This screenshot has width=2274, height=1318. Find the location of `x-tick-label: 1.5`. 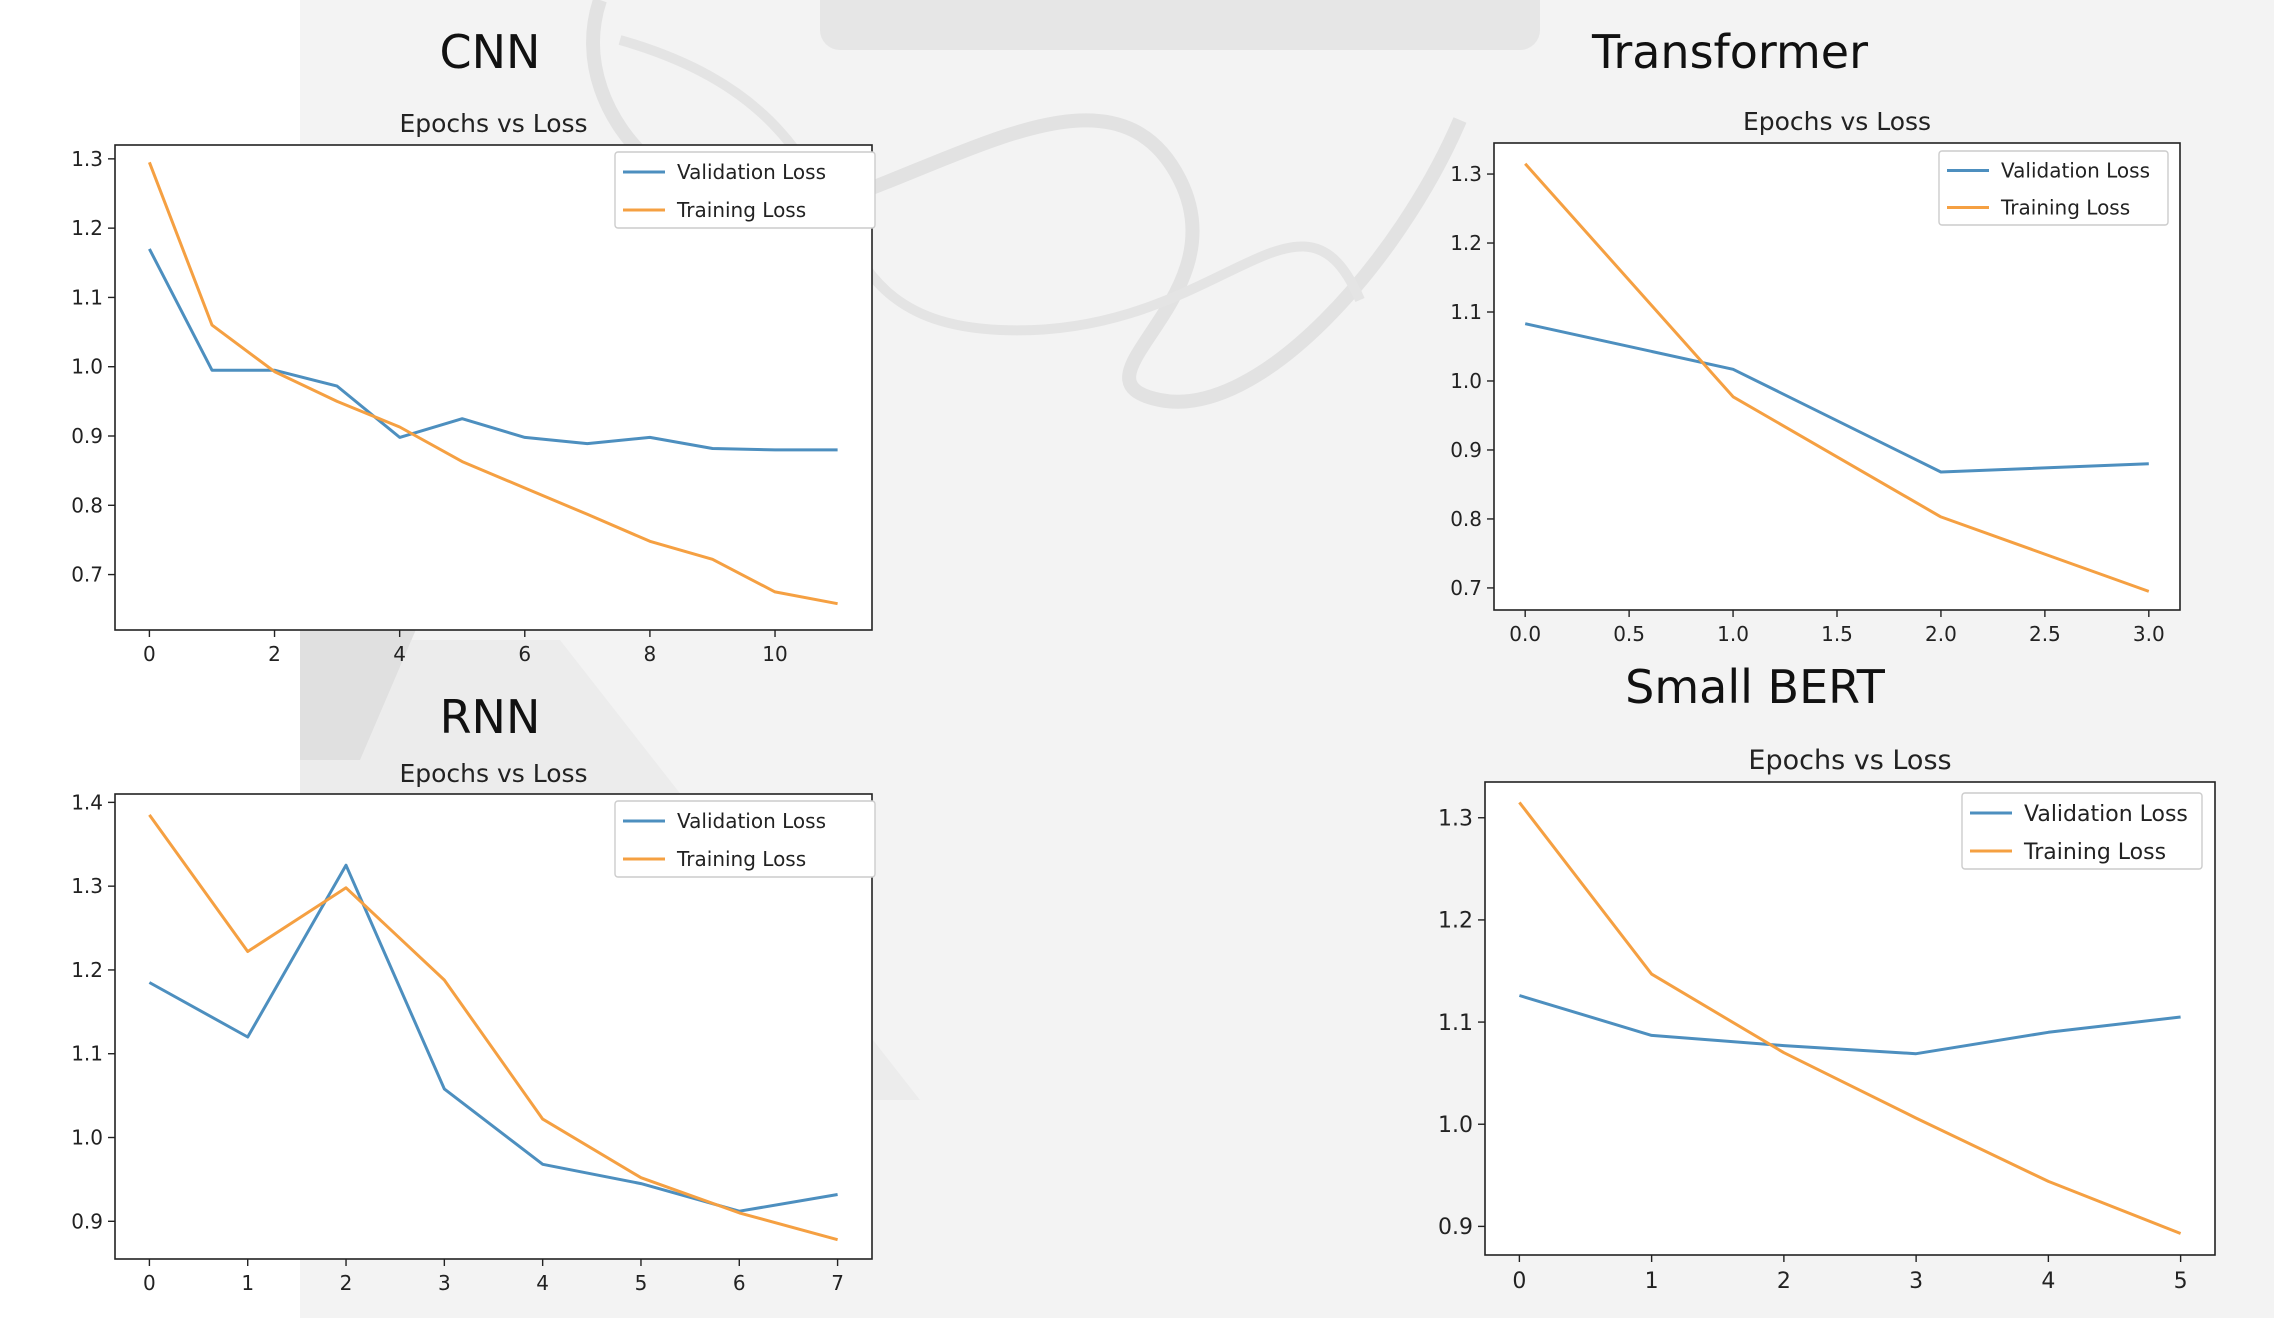

x-tick-label: 1.5 is located at coordinates (1837, 634).